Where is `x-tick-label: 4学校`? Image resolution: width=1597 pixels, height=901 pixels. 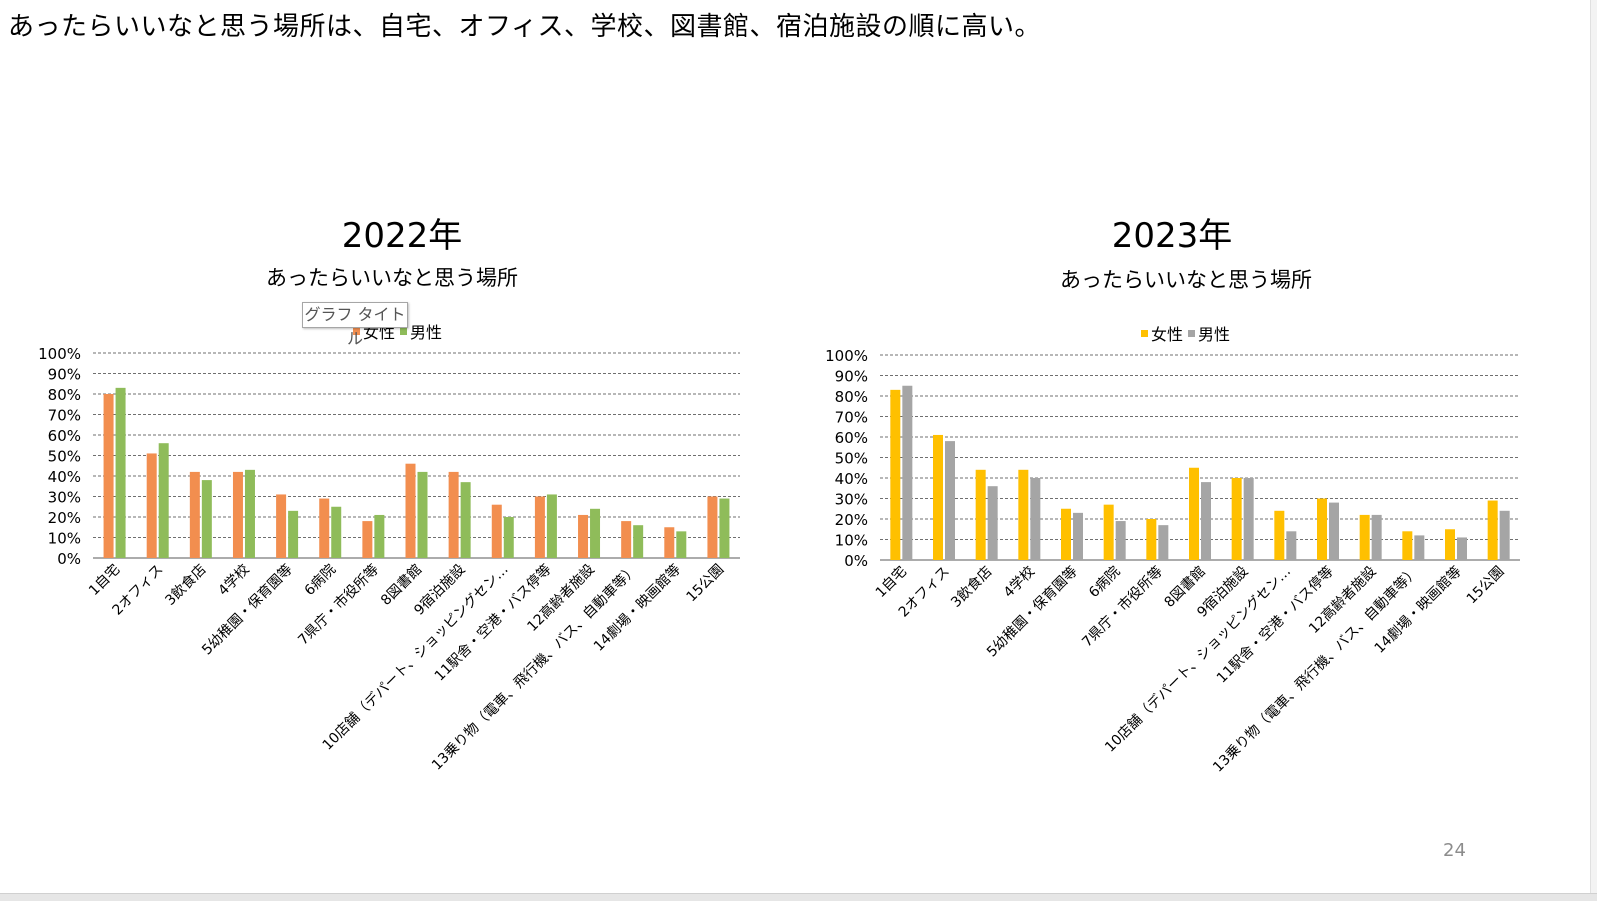
x-tick-label: 4学校 is located at coordinates (1019, 582).